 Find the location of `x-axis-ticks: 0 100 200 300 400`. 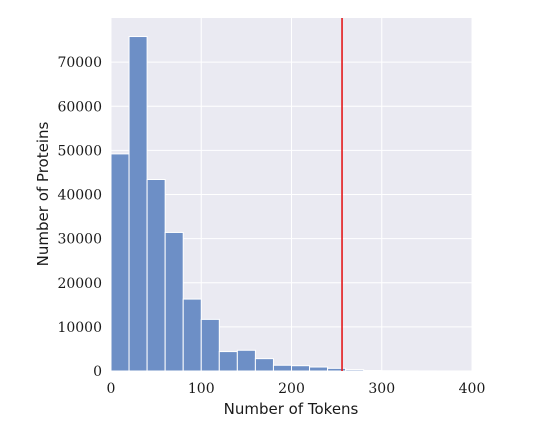

x-axis-ticks: 0 100 200 300 400 is located at coordinates (296, 389).